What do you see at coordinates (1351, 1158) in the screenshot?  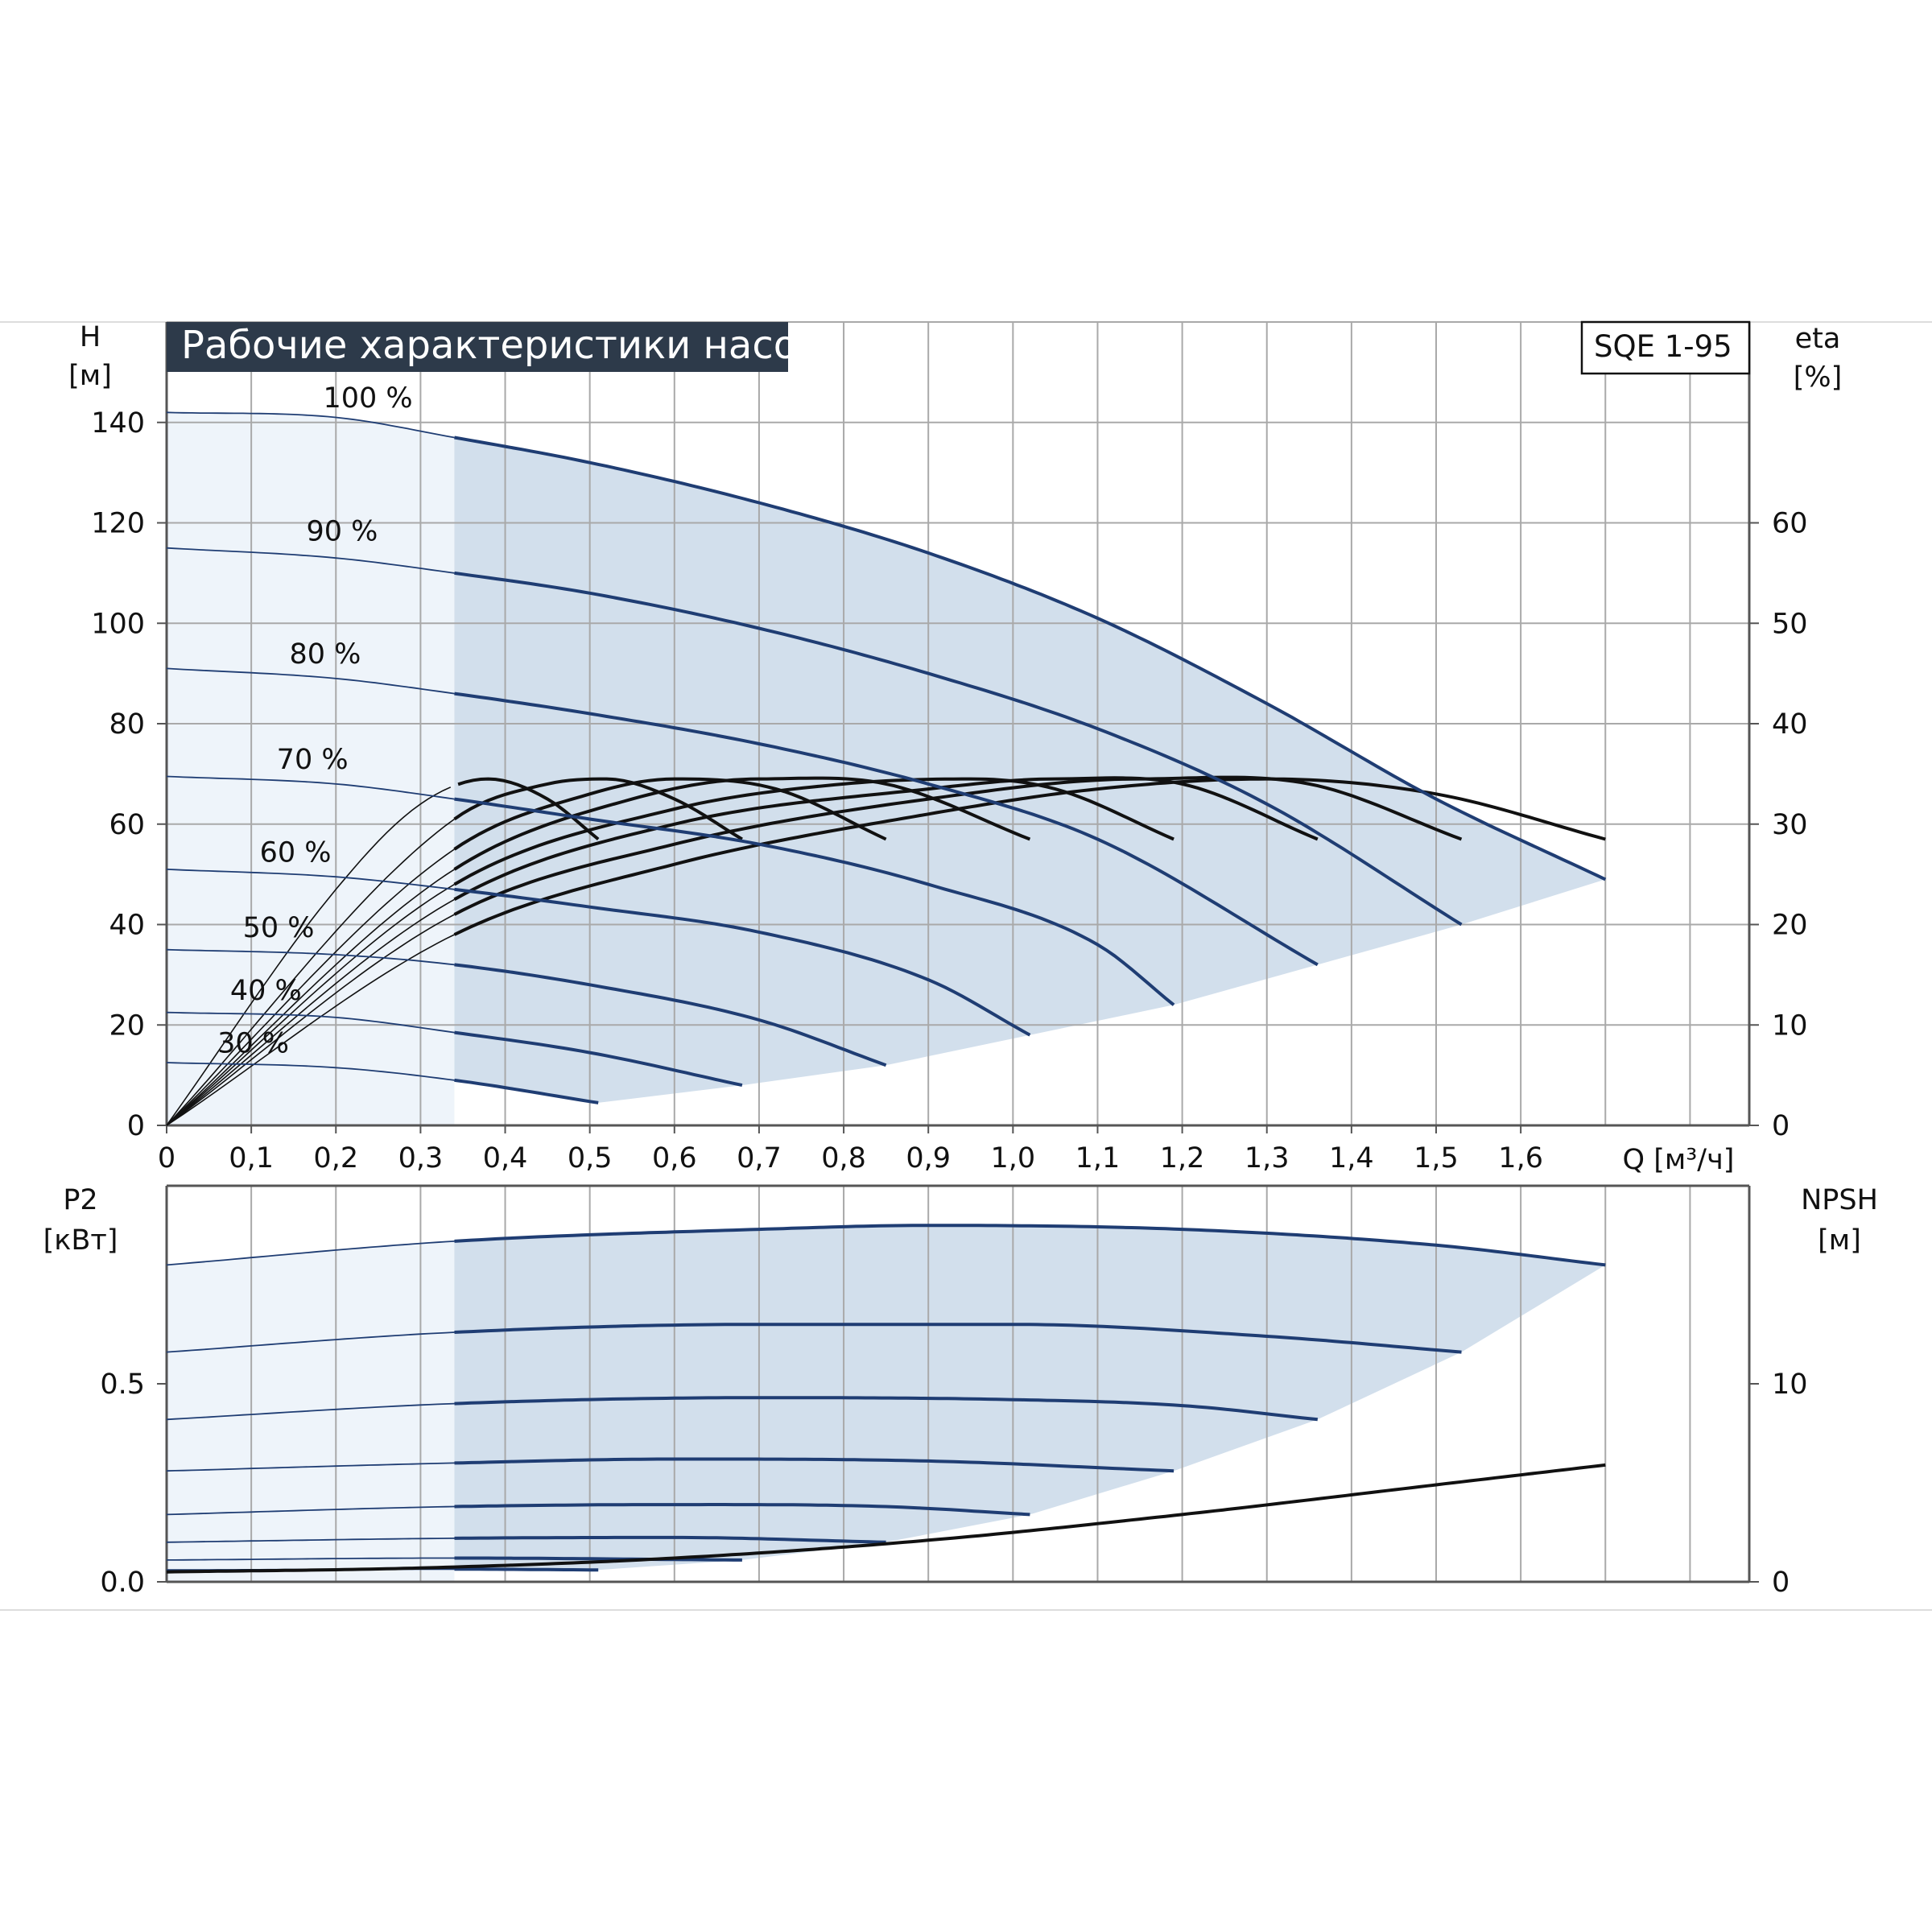 I see `x-tick-label: 1,4` at bounding box center [1351, 1158].